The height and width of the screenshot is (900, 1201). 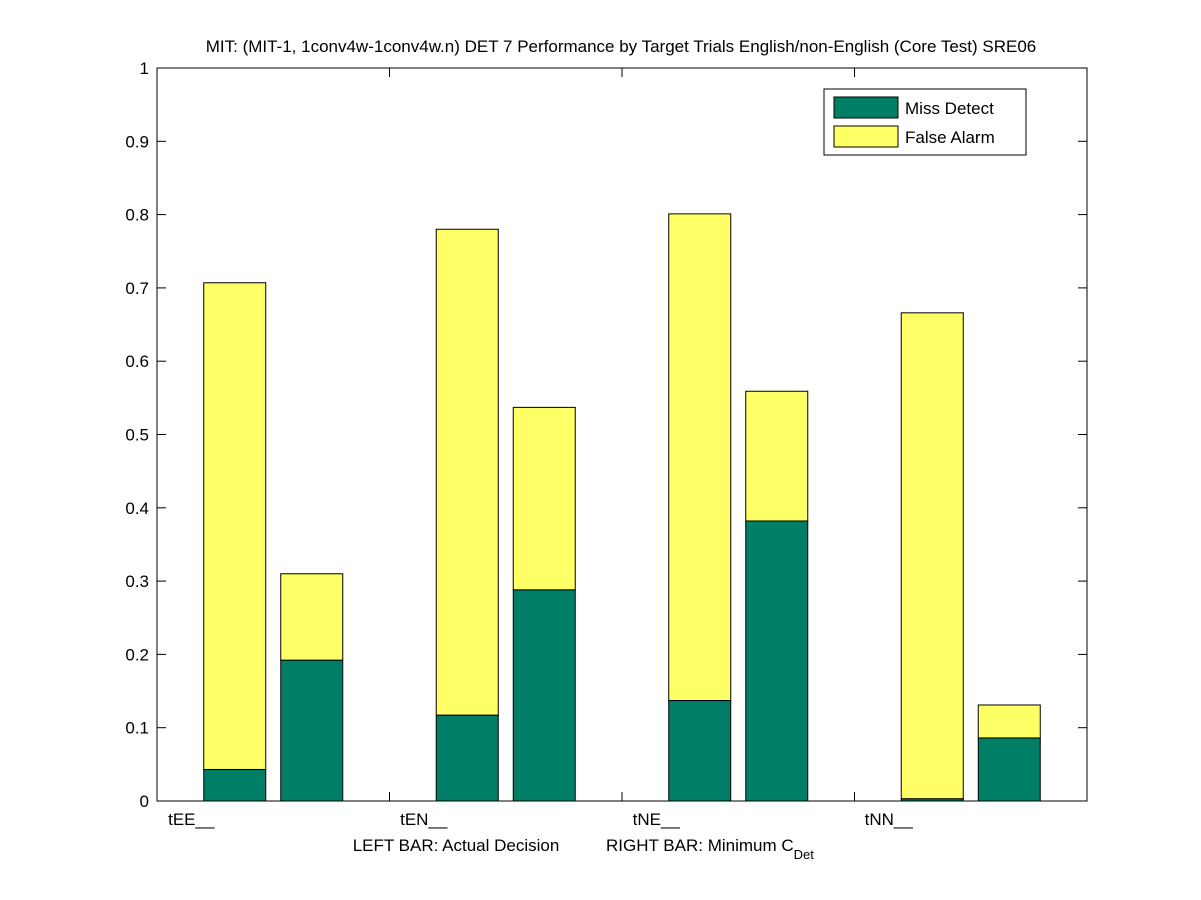 What do you see at coordinates (424, 819) in the screenshot?
I see `x-tick-label: tEN__` at bounding box center [424, 819].